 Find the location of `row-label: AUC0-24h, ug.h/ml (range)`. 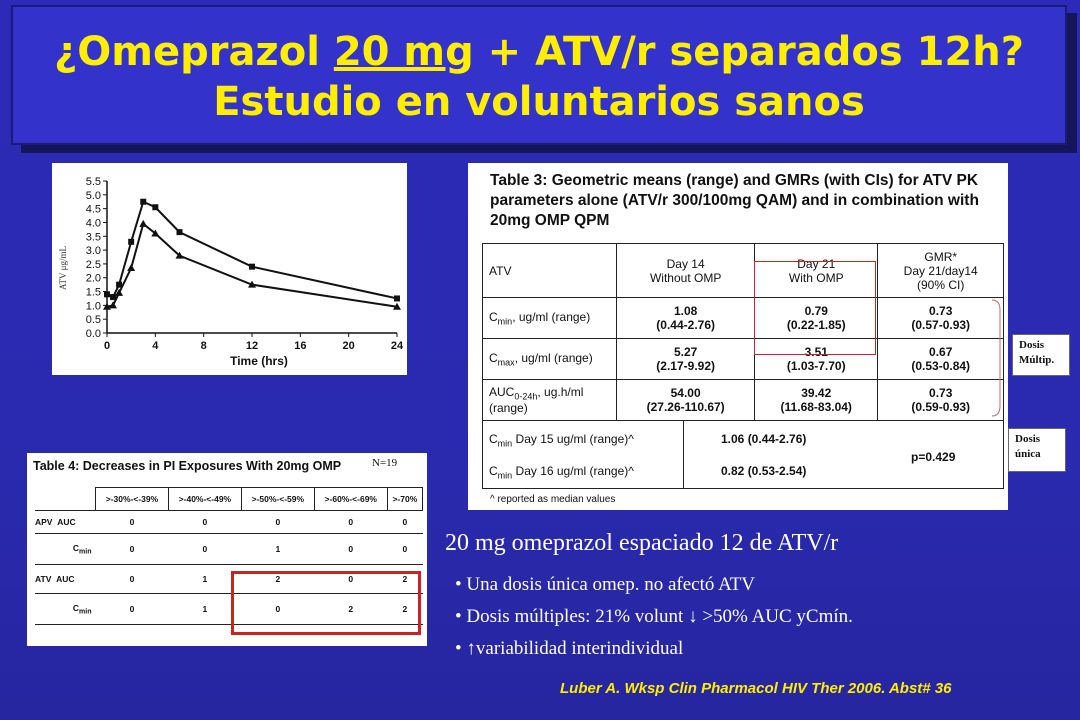

row-label: AUC0-24h, ug.h/ml (range) is located at coordinates (549, 400).